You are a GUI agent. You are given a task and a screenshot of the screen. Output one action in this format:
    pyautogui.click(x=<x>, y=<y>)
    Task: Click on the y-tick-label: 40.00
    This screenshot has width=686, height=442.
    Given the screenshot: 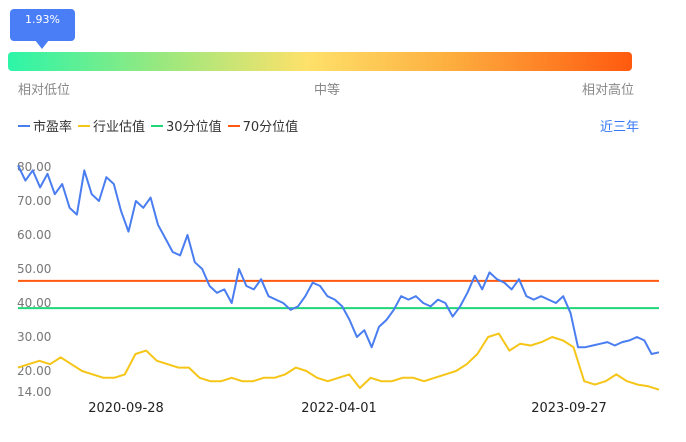 What is the action you would take?
    pyautogui.click(x=34, y=303)
    